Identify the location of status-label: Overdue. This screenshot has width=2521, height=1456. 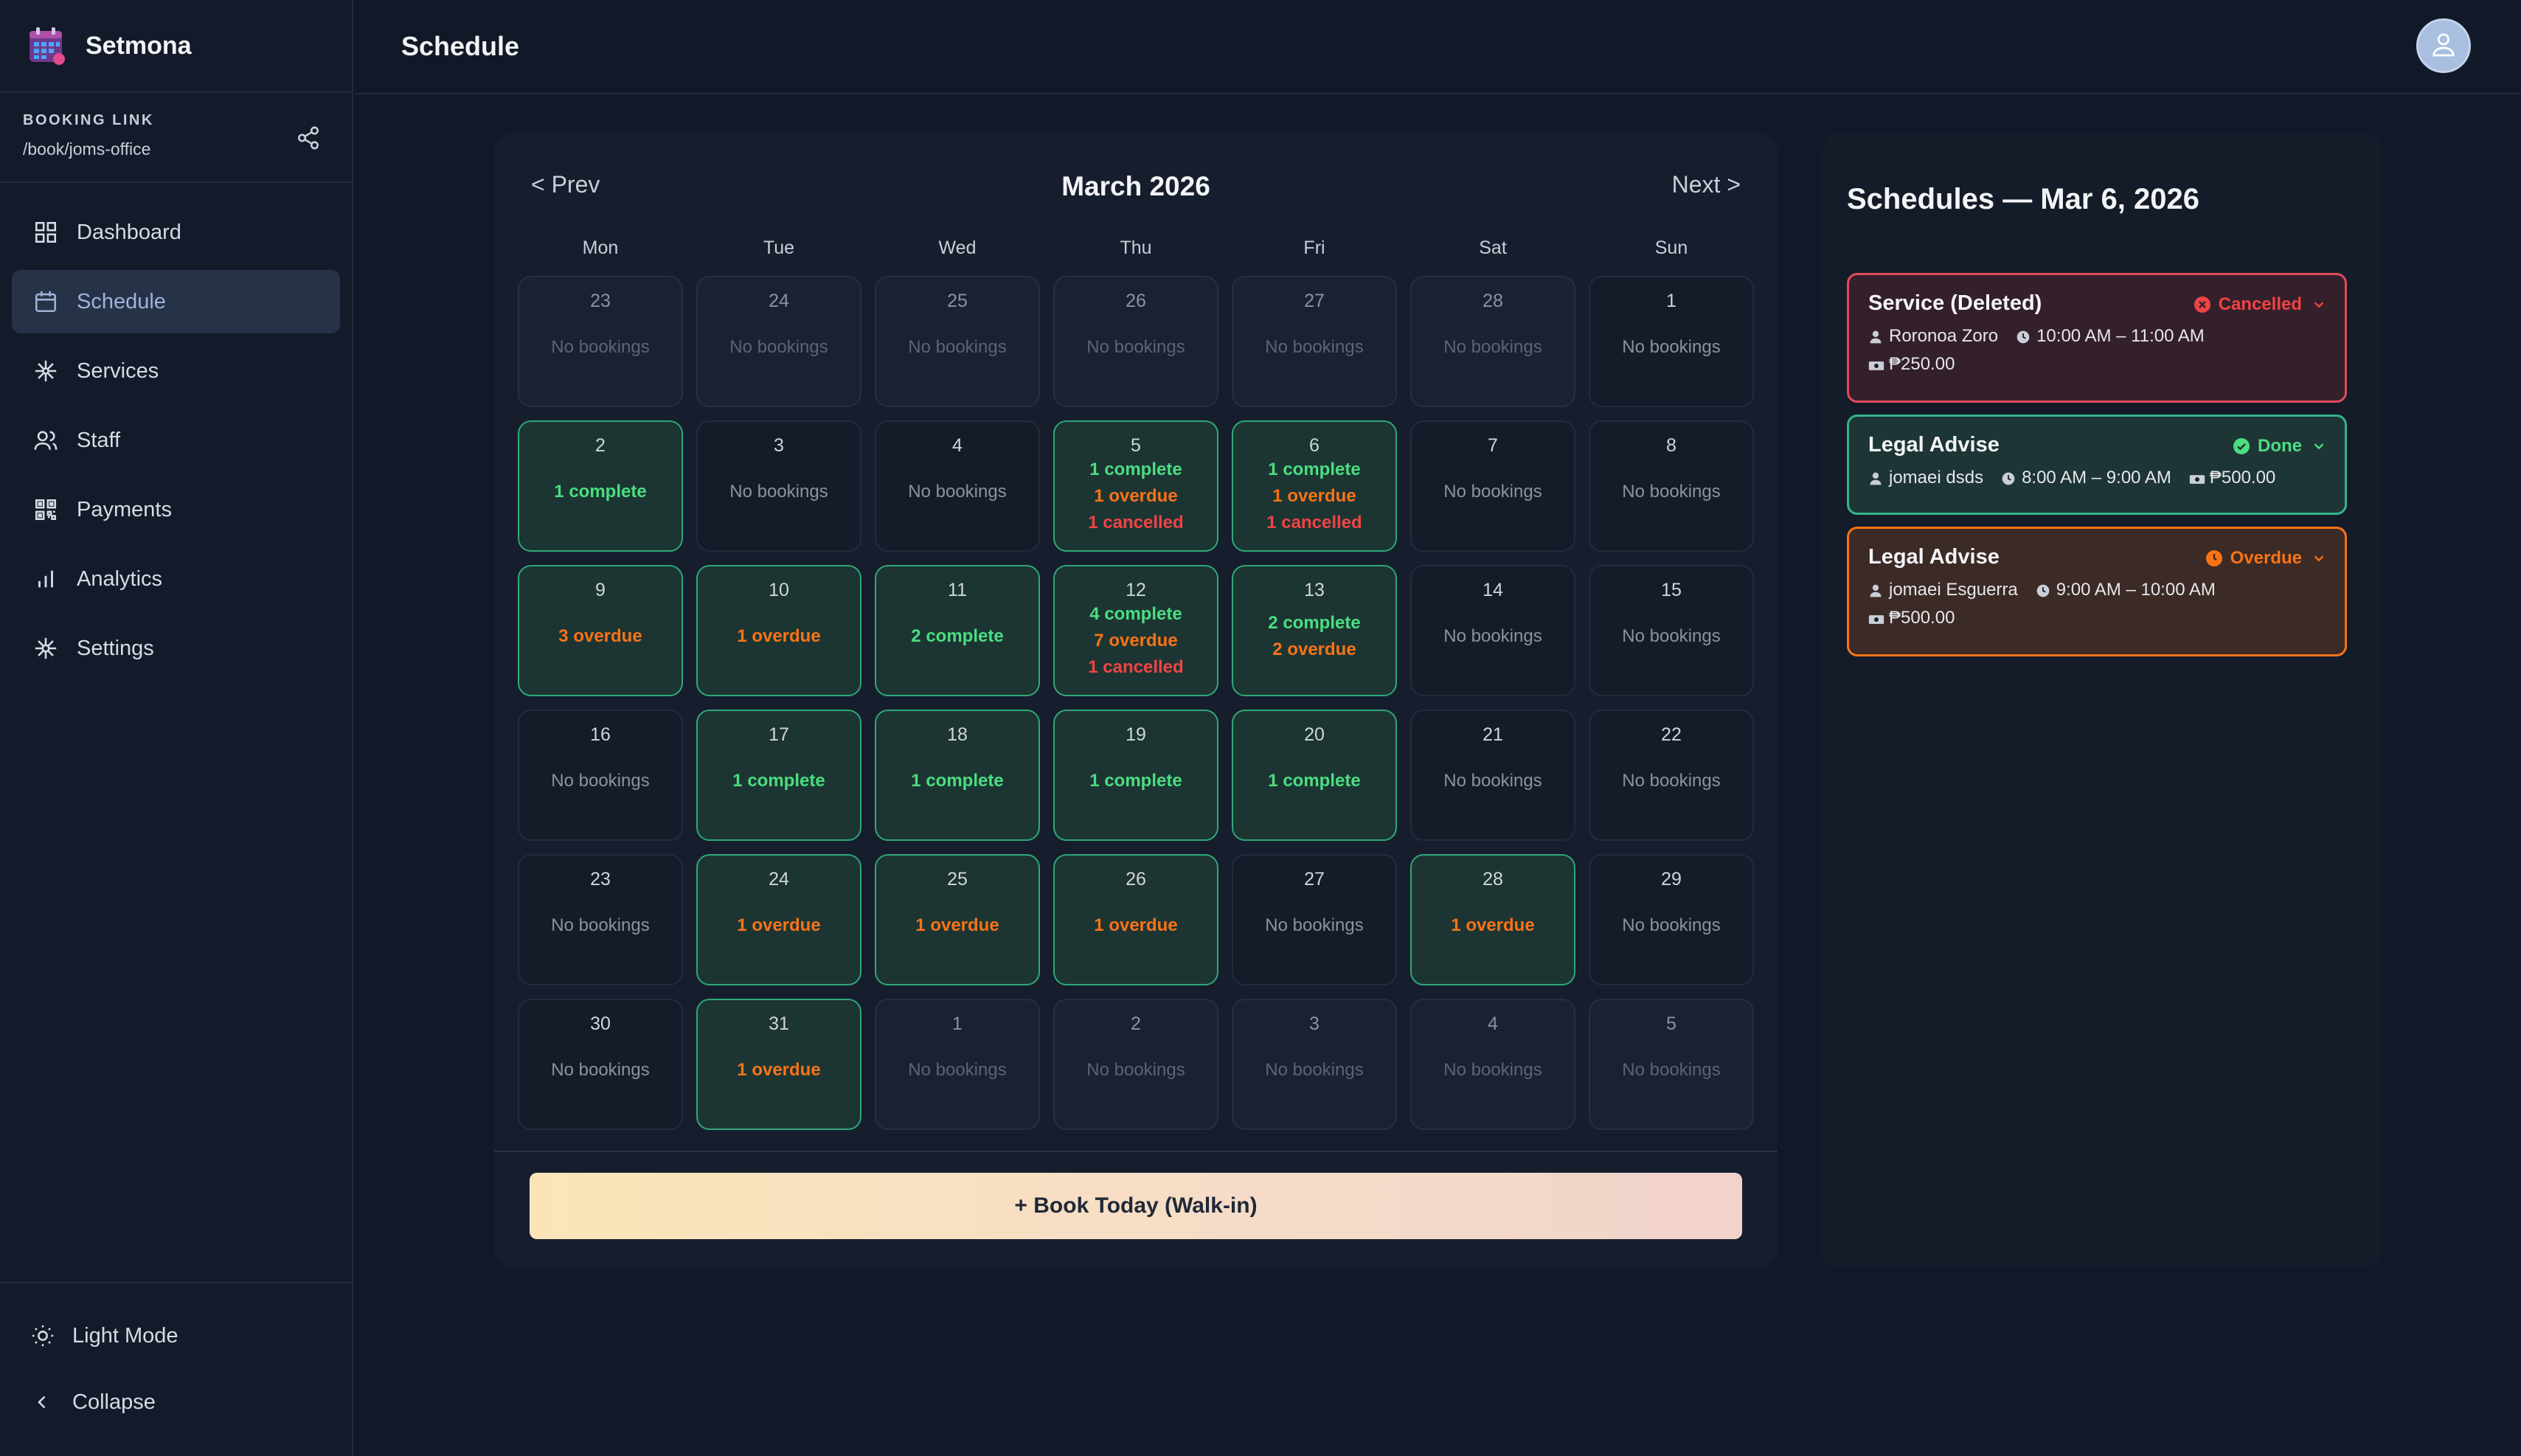
(2266, 558).